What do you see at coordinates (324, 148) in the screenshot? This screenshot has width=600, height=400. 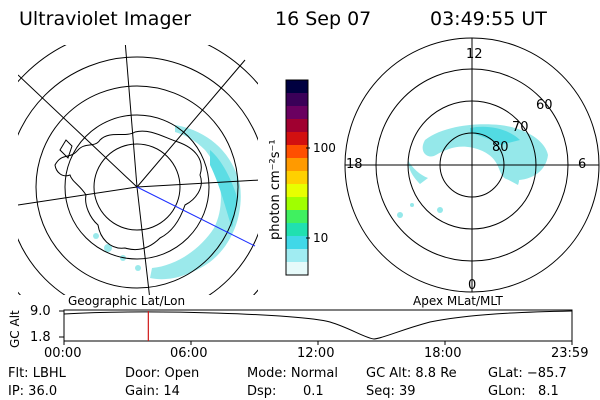 I see `colorbar-tick-100: 100` at bounding box center [324, 148].